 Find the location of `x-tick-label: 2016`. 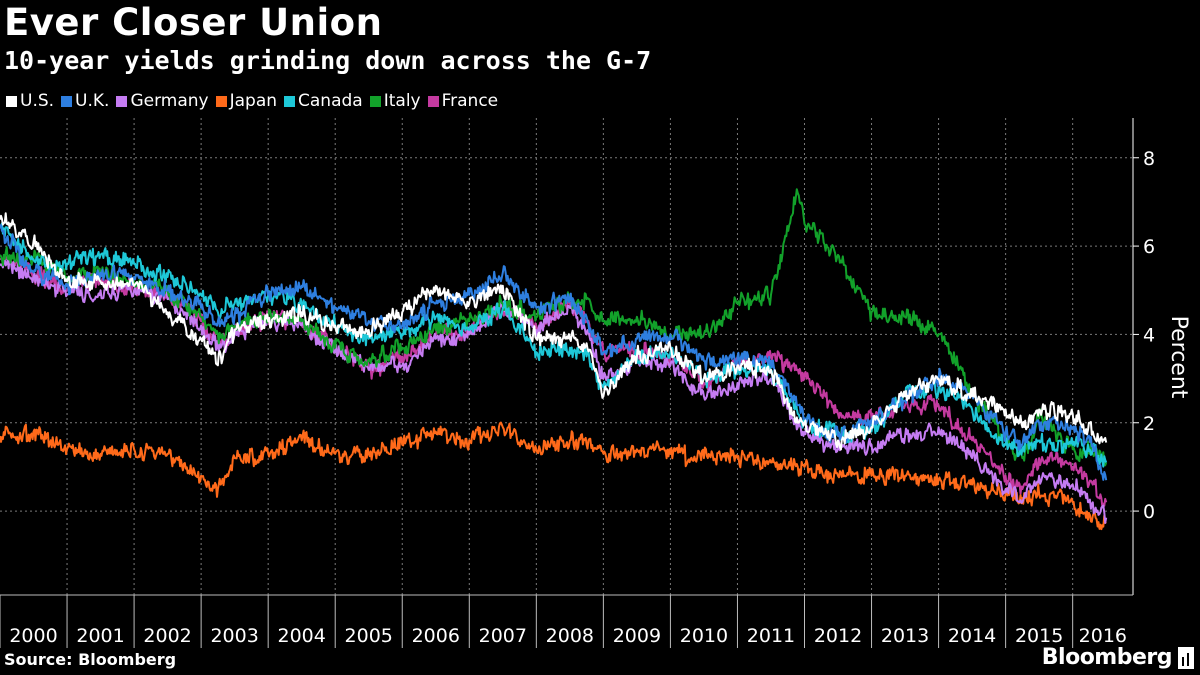

x-tick-label: 2016 is located at coordinates (1103, 636).